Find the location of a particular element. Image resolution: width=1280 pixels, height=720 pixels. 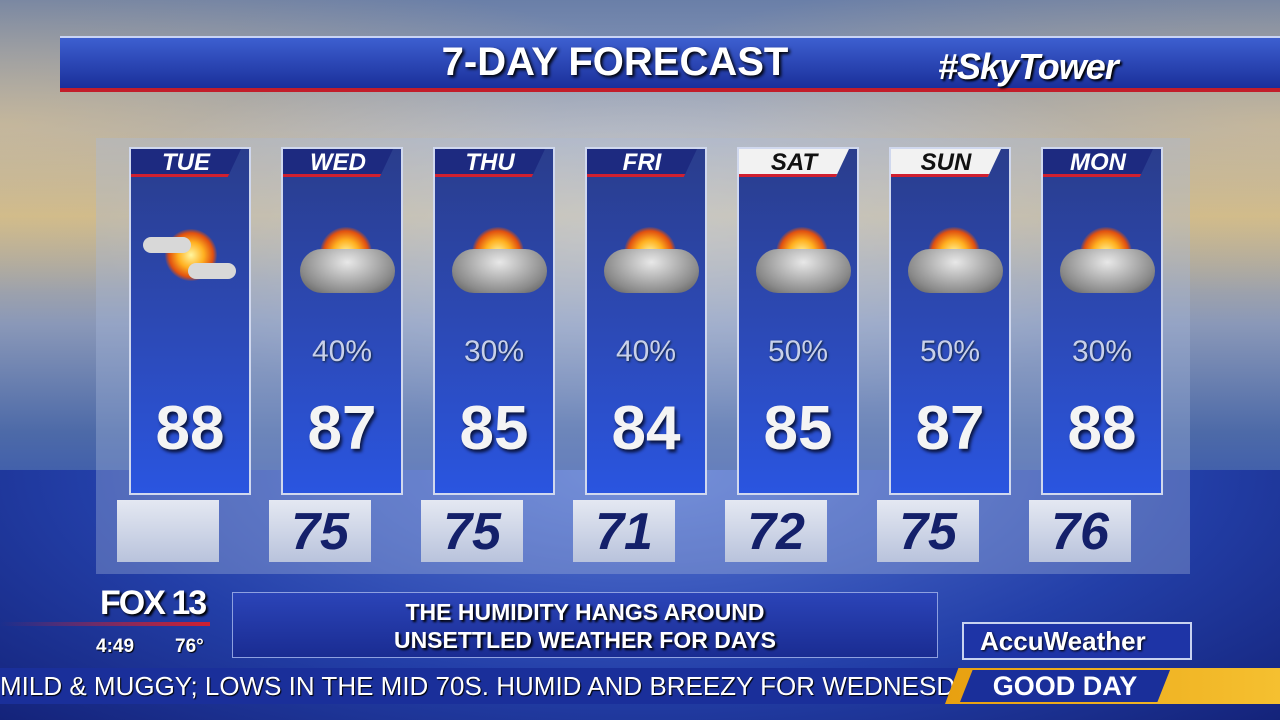

low-temp: 72 is located at coordinates (776, 531).